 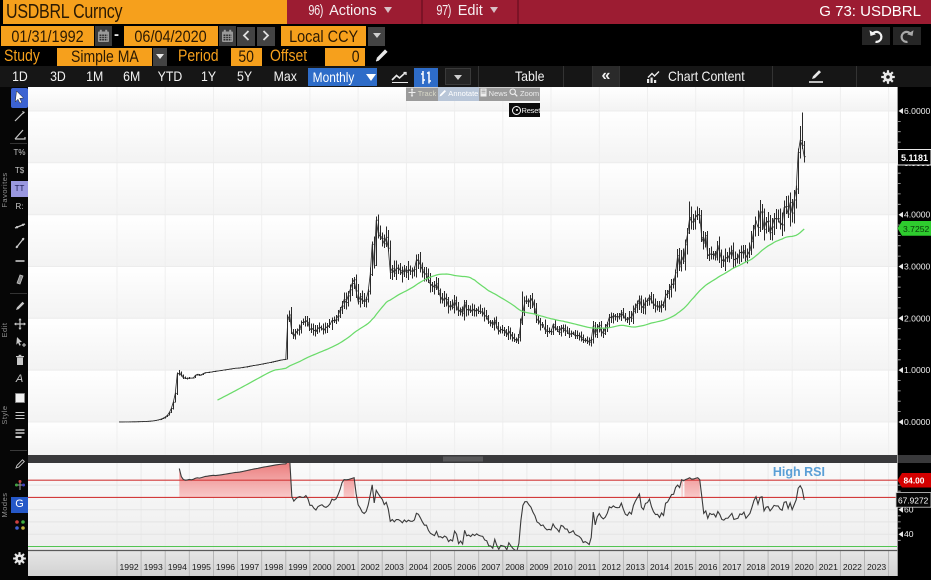 What do you see at coordinates (909, 510) in the screenshot?
I see `svg-text: 60` at bounding box center [909, 510].